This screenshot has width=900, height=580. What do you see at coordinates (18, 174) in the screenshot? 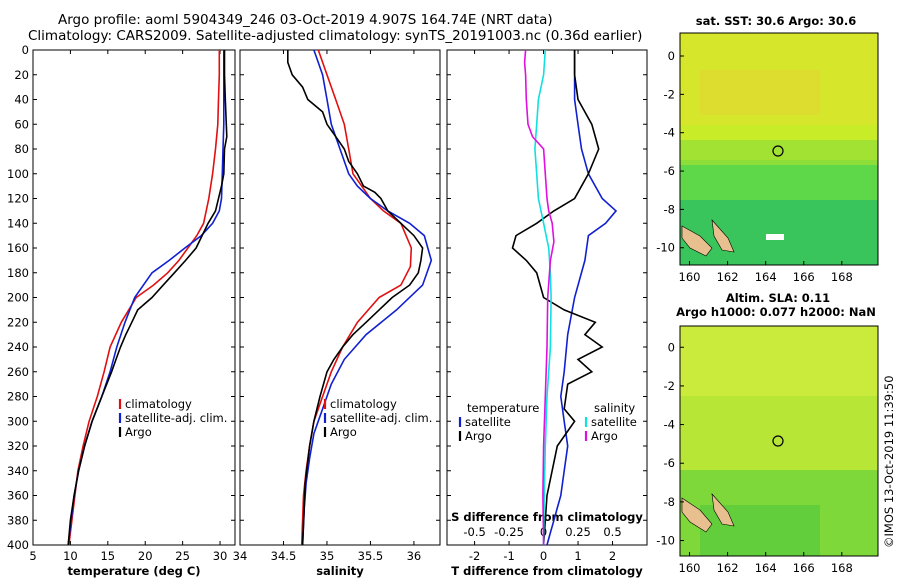
I see `y-tick-label: 100` at bounding box center [18, 174].